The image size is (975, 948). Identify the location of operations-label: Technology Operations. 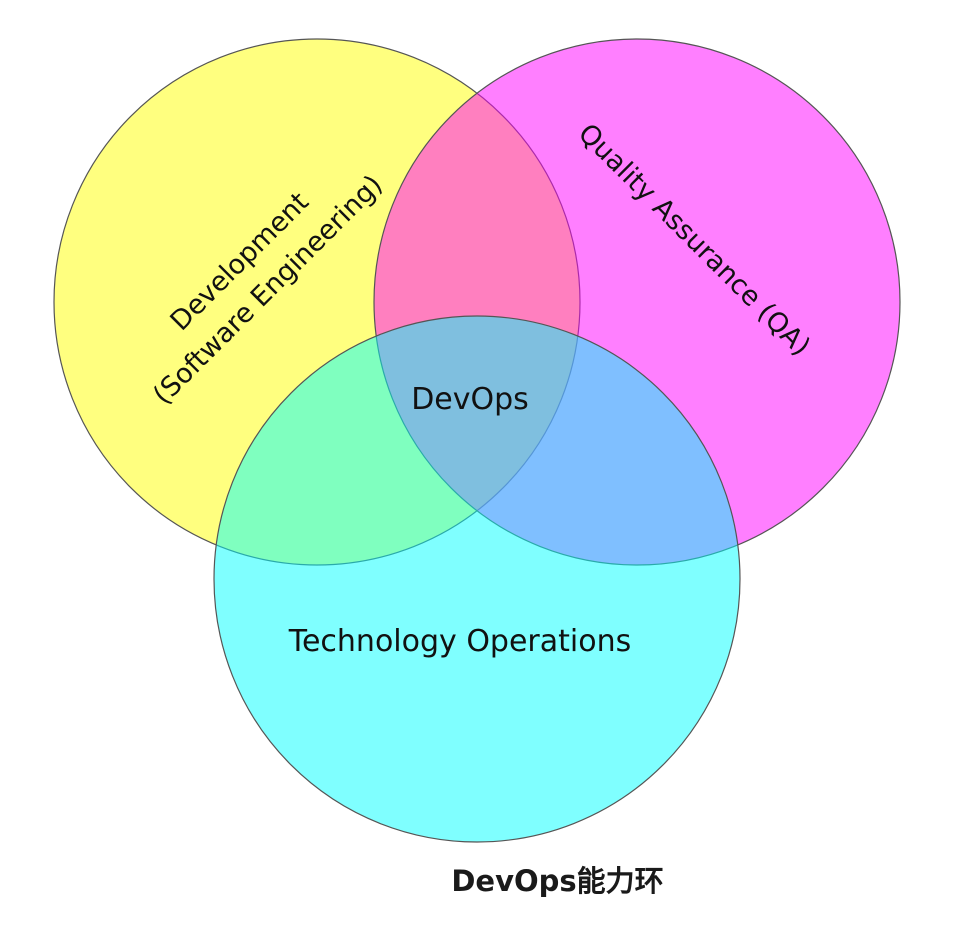
(460, 641).